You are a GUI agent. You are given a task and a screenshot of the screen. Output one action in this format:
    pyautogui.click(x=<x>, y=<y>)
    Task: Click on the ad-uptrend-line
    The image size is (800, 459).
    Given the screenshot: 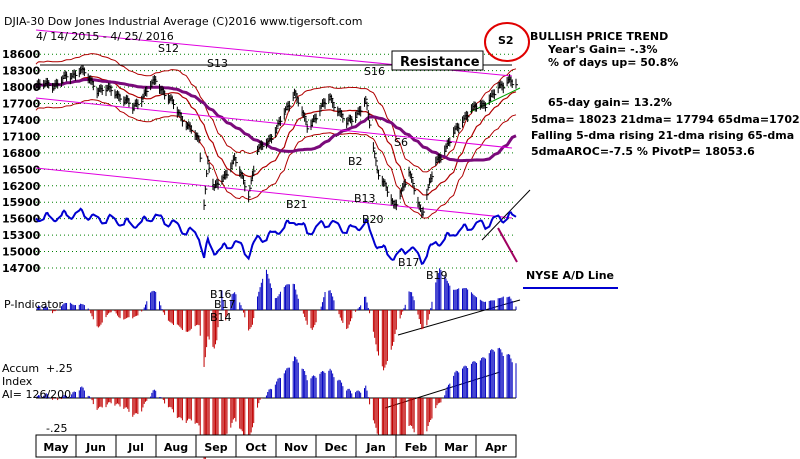 What is the action you would take?
    pyautogui.click(x=506, y=215)
    